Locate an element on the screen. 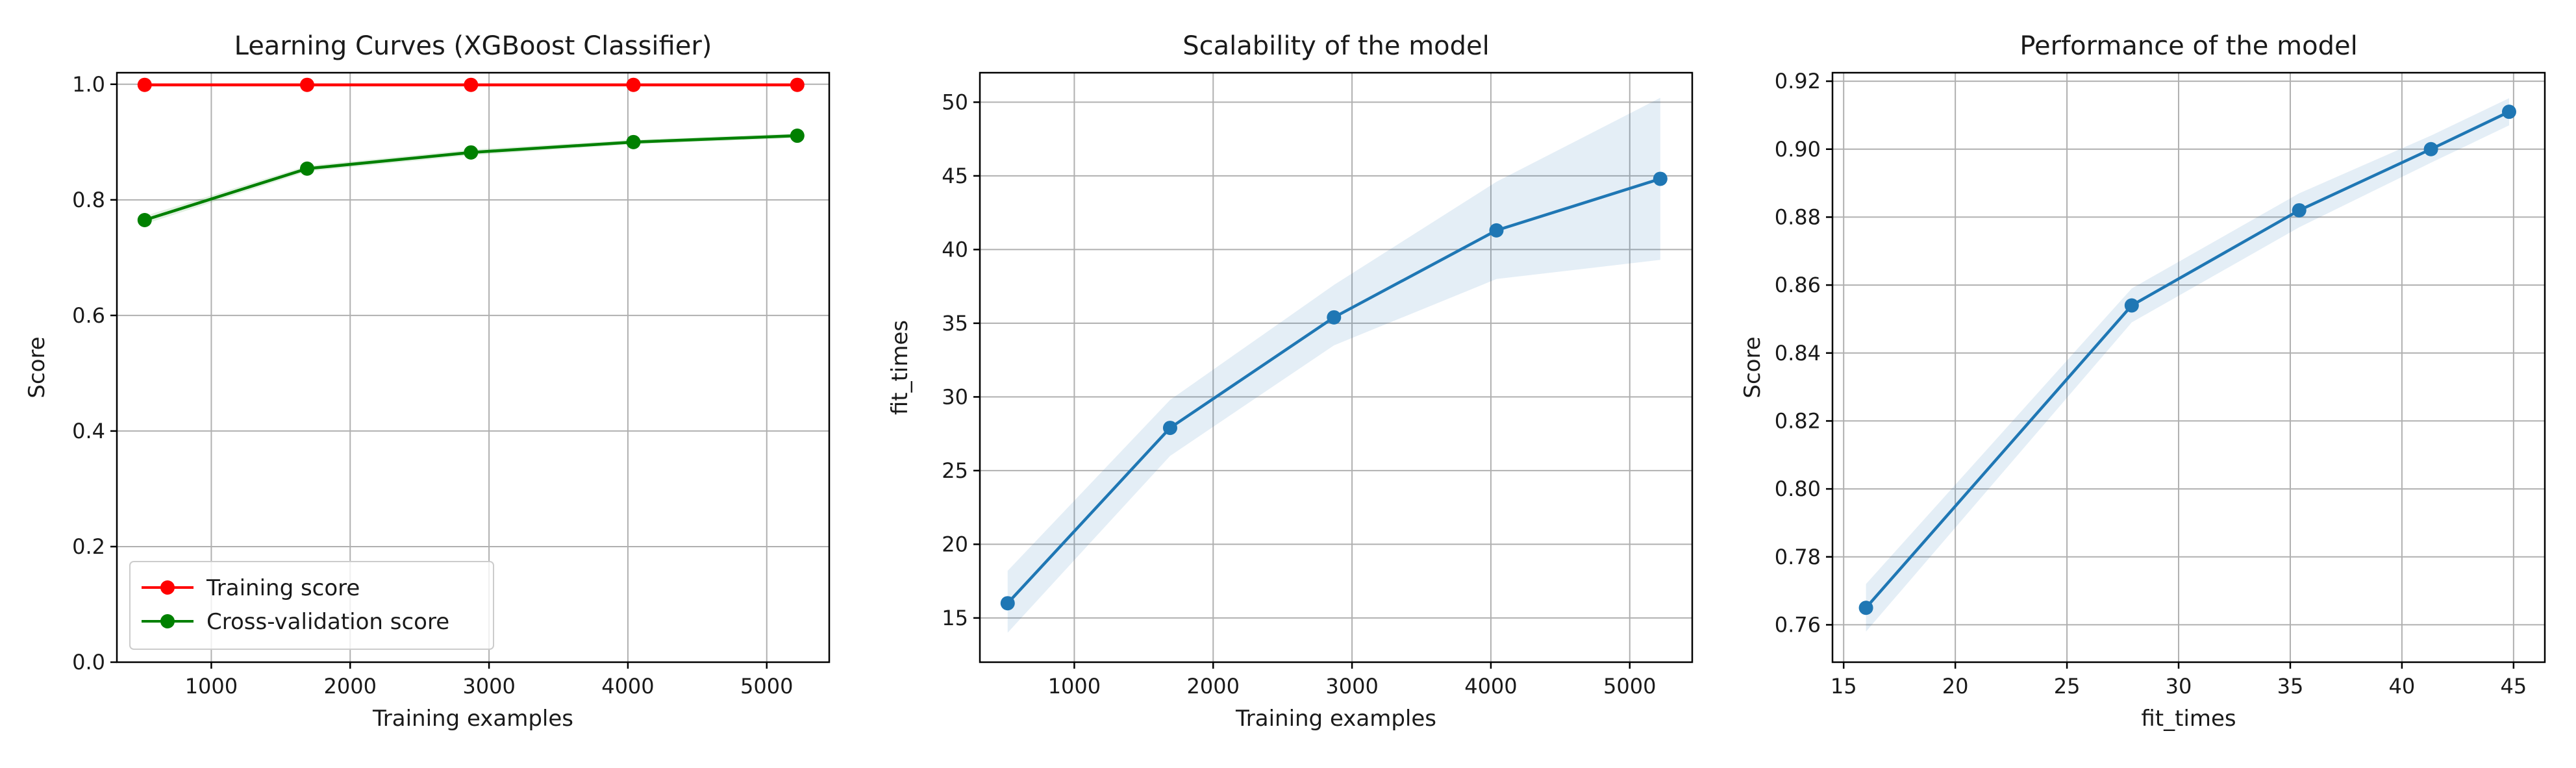 The width and height of the screenshot is (2576, 768). scalability-ytick-label: 25 is located at coordinates (955, 470).